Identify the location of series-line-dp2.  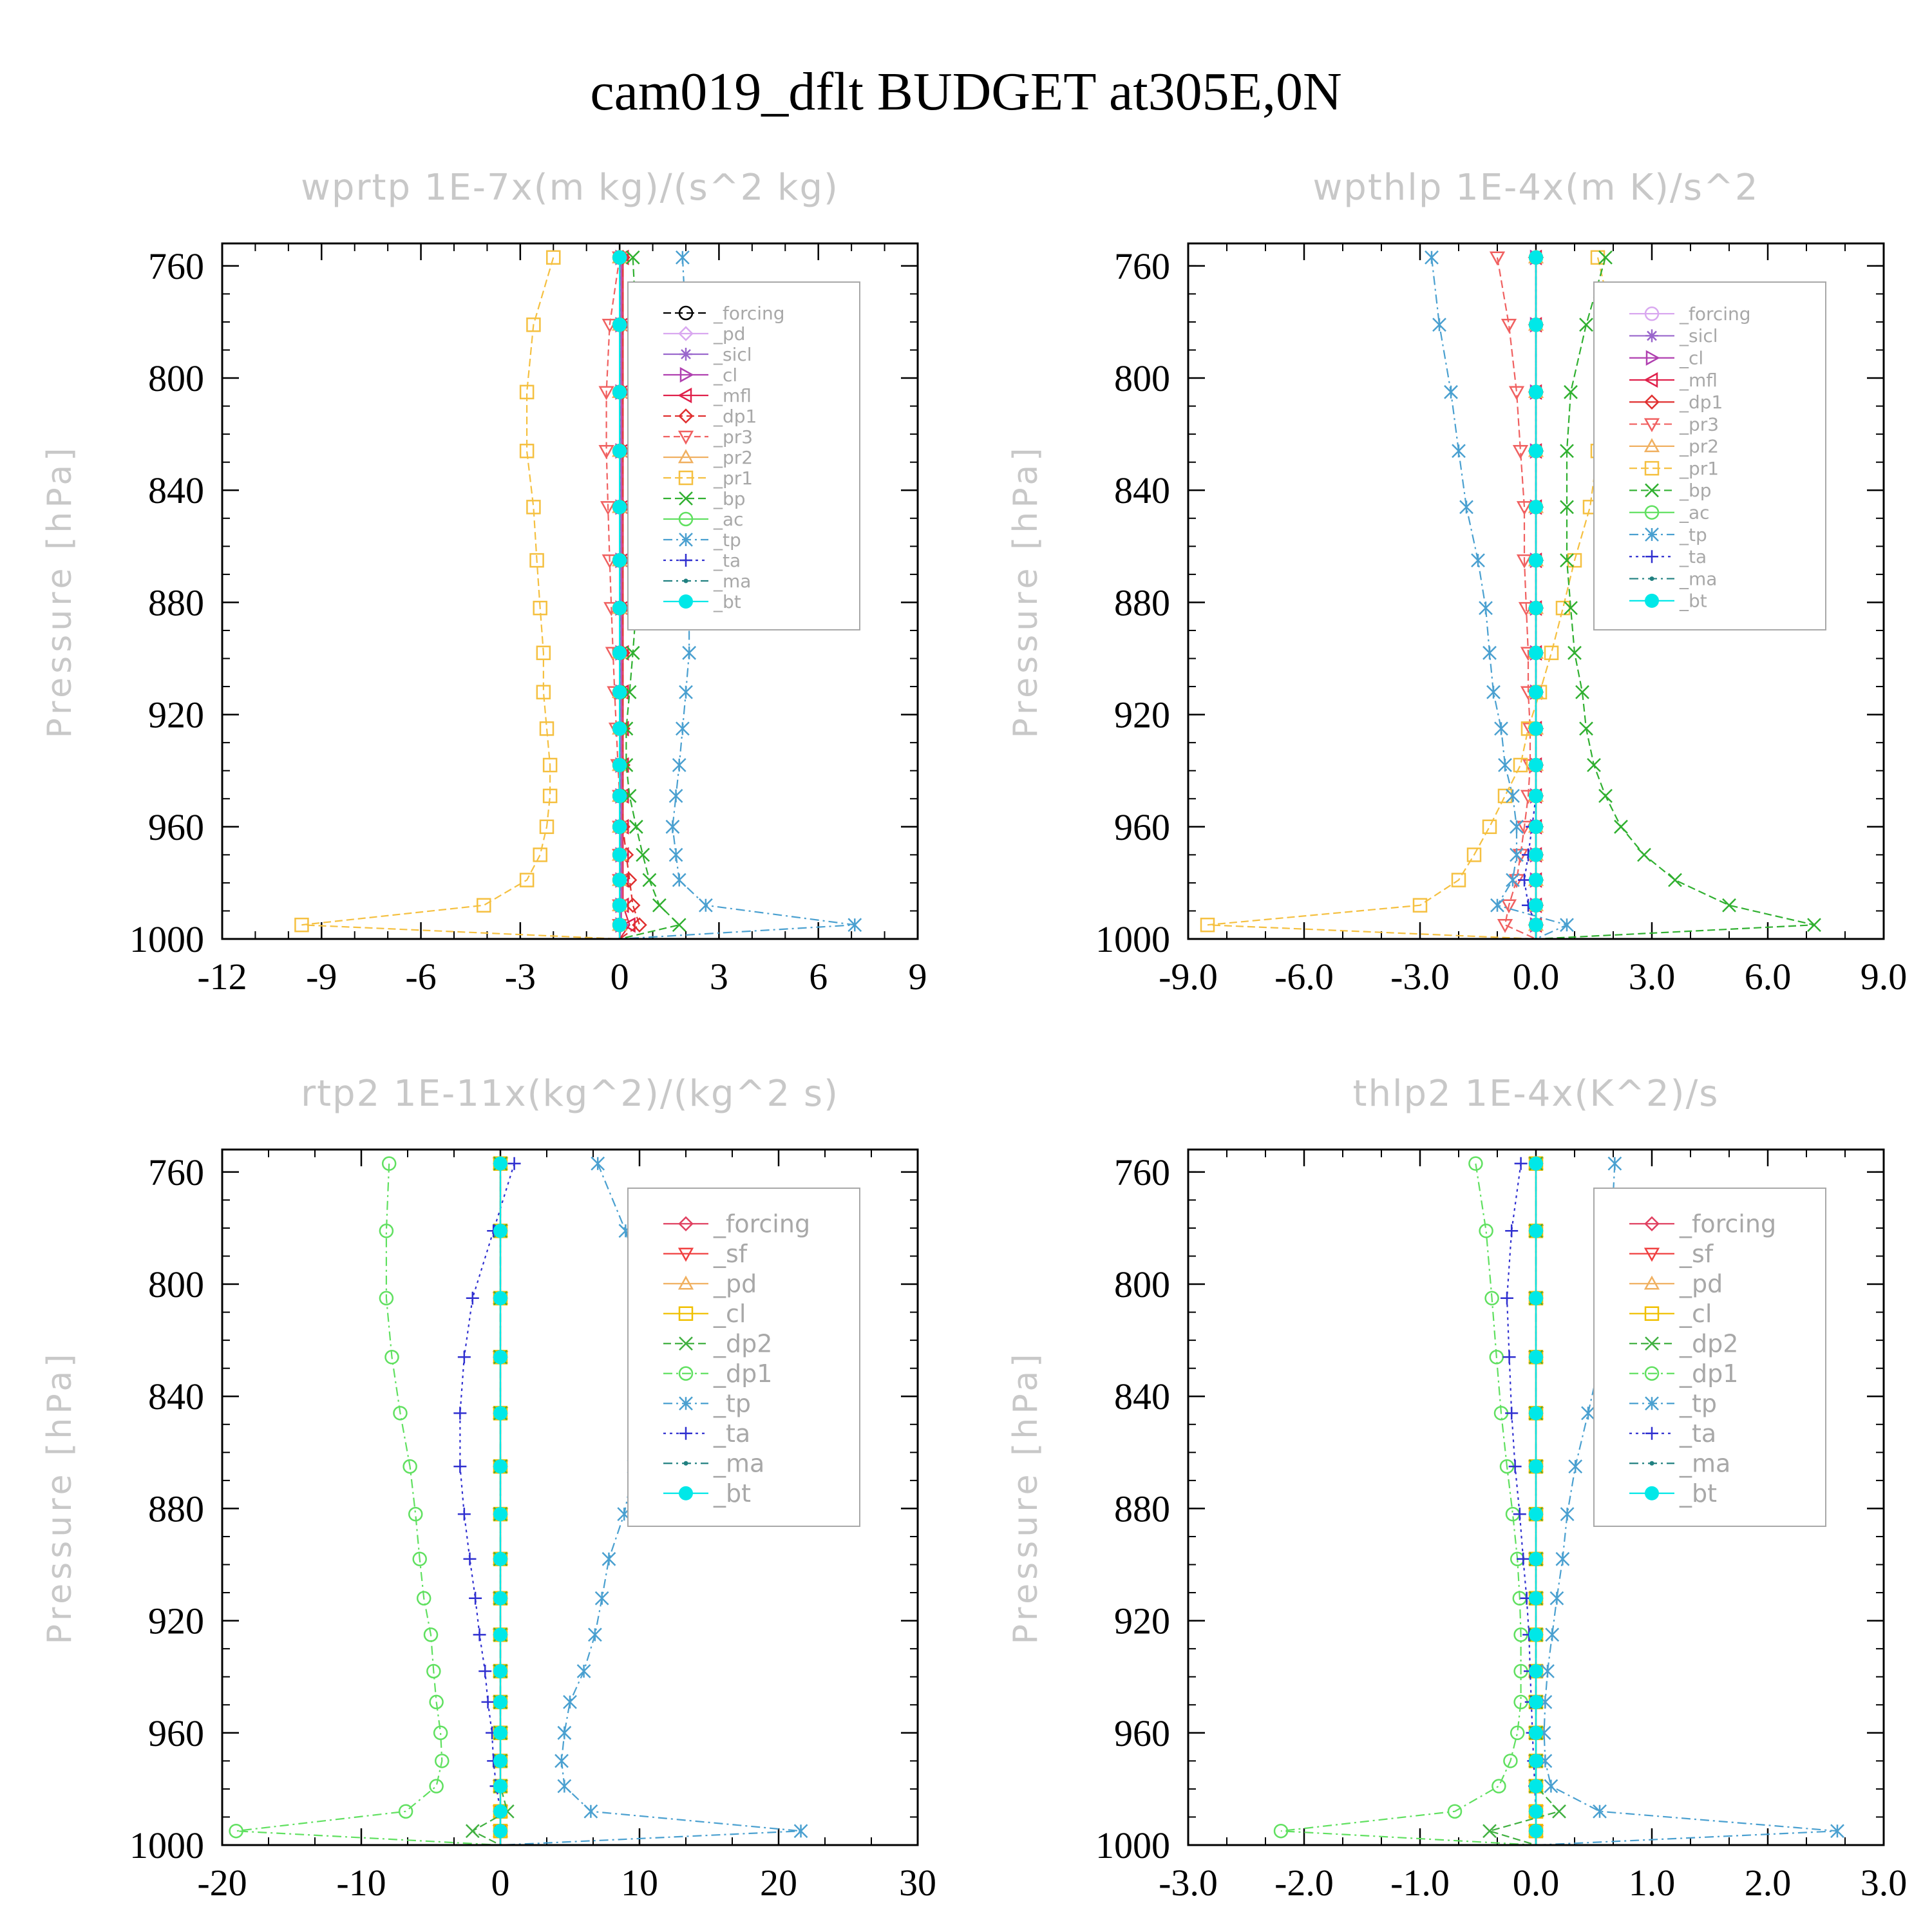
(1525, 1504).